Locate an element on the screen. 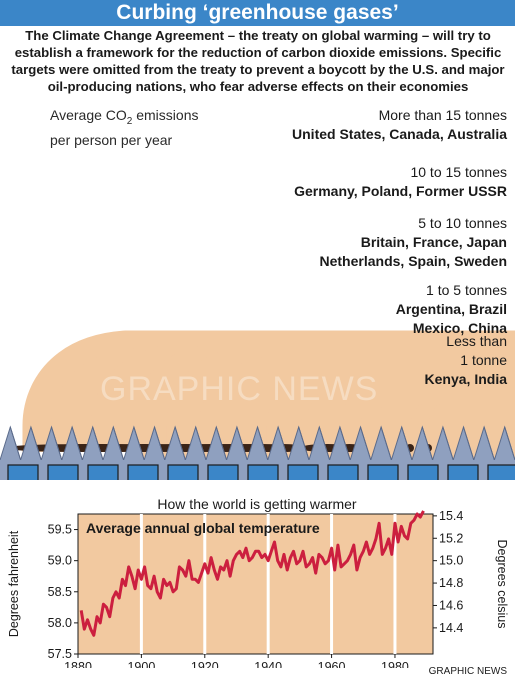 The width and height of the screenshot is (515, 683). y-left-tick-label: 58.0 is located at coordinates (60, 623).